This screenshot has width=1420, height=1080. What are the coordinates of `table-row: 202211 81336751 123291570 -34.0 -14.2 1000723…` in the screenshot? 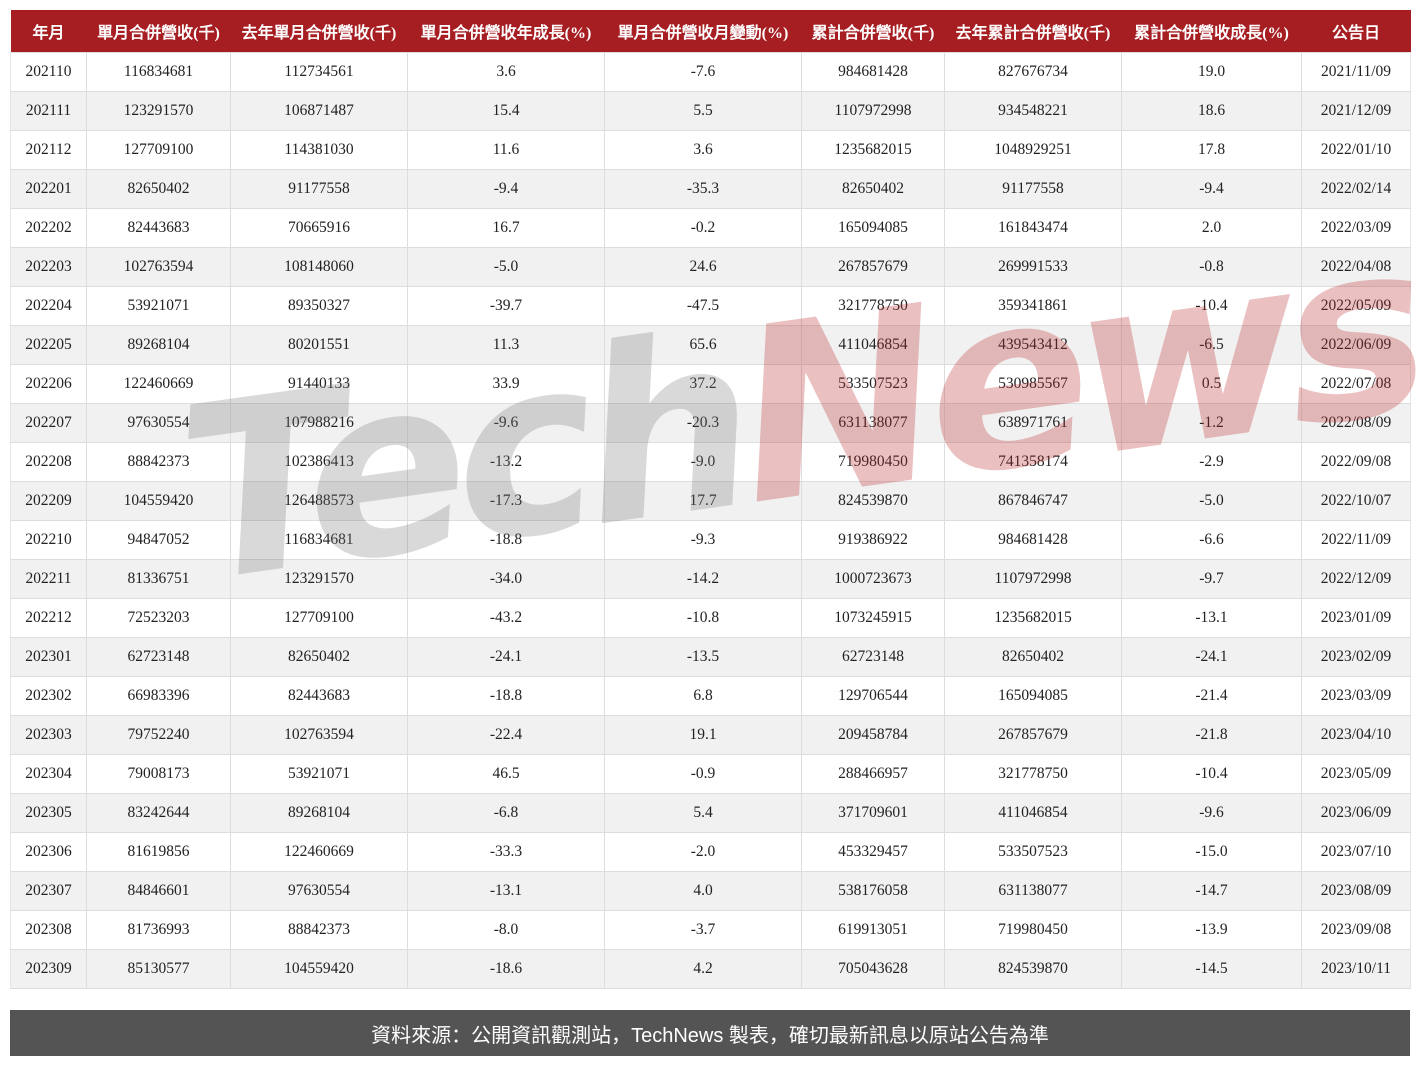 It's located at (710, 578).